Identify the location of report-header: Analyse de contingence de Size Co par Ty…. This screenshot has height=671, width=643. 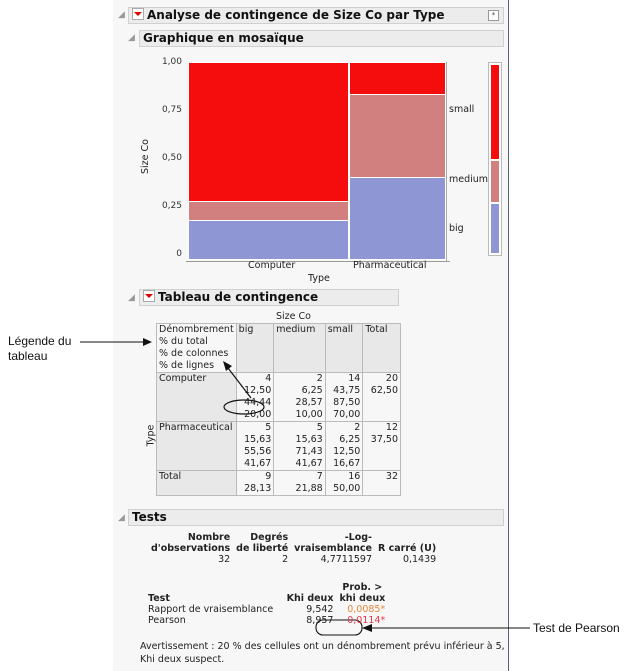
(316, 15).